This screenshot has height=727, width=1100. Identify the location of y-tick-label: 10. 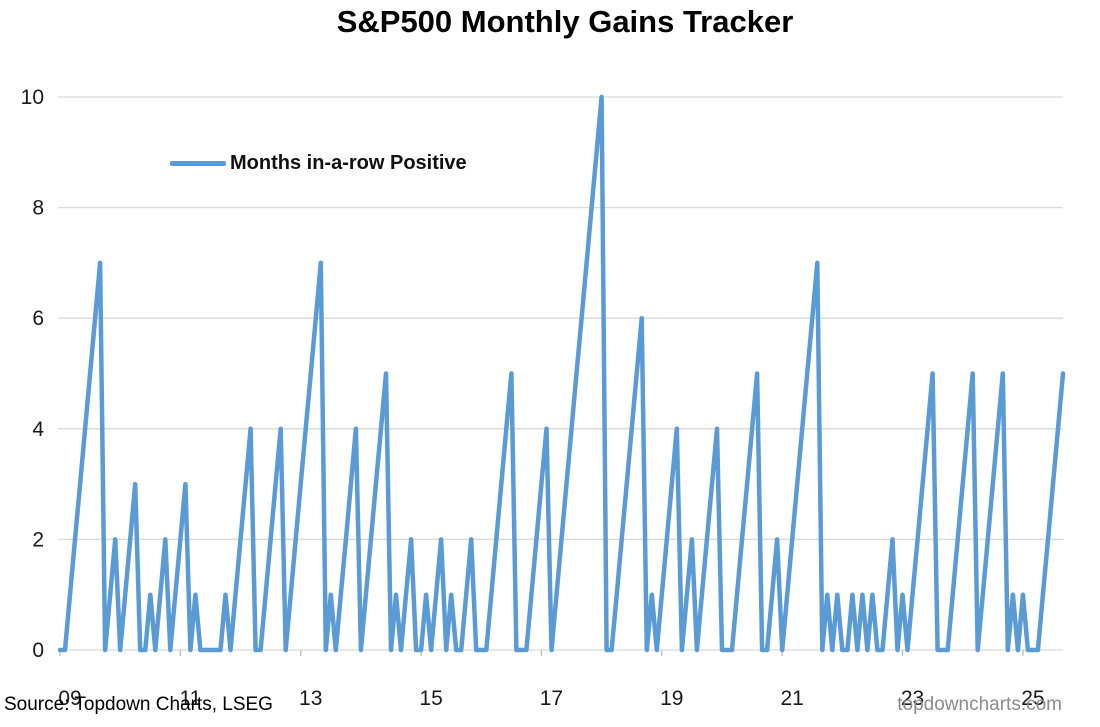
(32, 97).